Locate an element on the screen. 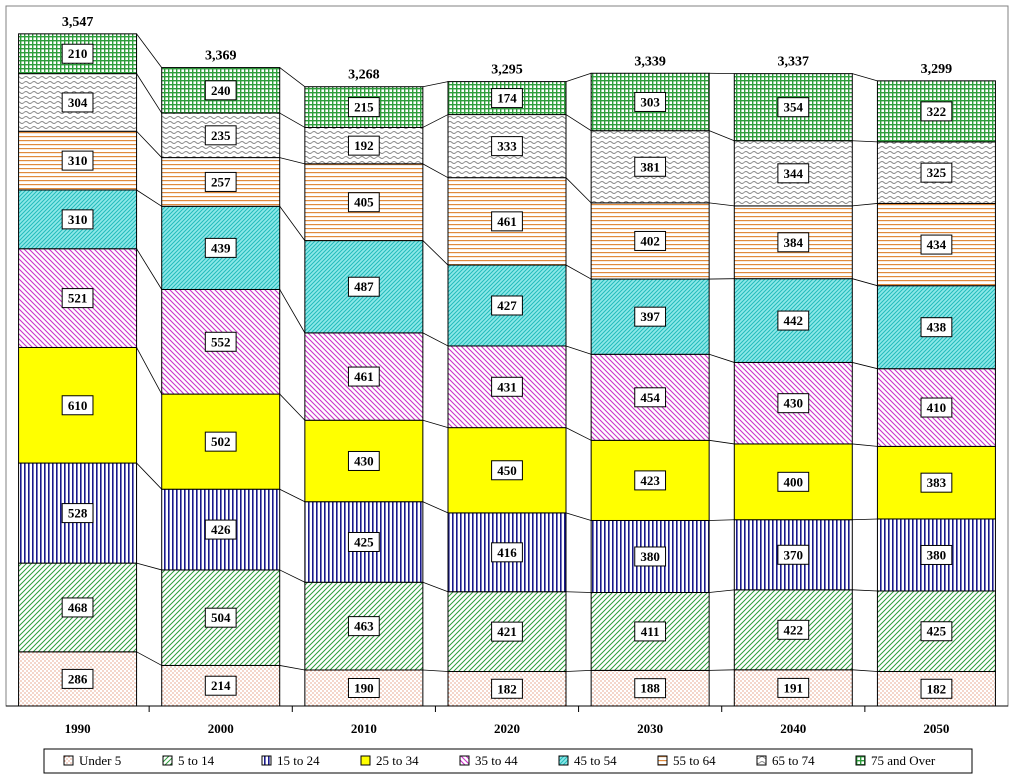 This screenshot has height=778, width=1014. value-label-35-to-44-2040: 430 is located at coordinates (794, 403).